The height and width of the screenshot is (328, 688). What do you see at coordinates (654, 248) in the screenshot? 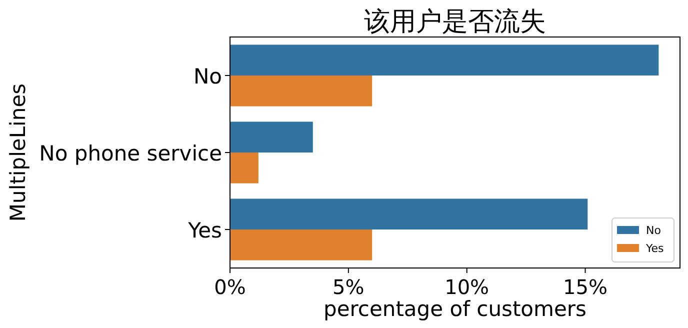
I see `legend-label: Yes` at bounding box center [654, 248].